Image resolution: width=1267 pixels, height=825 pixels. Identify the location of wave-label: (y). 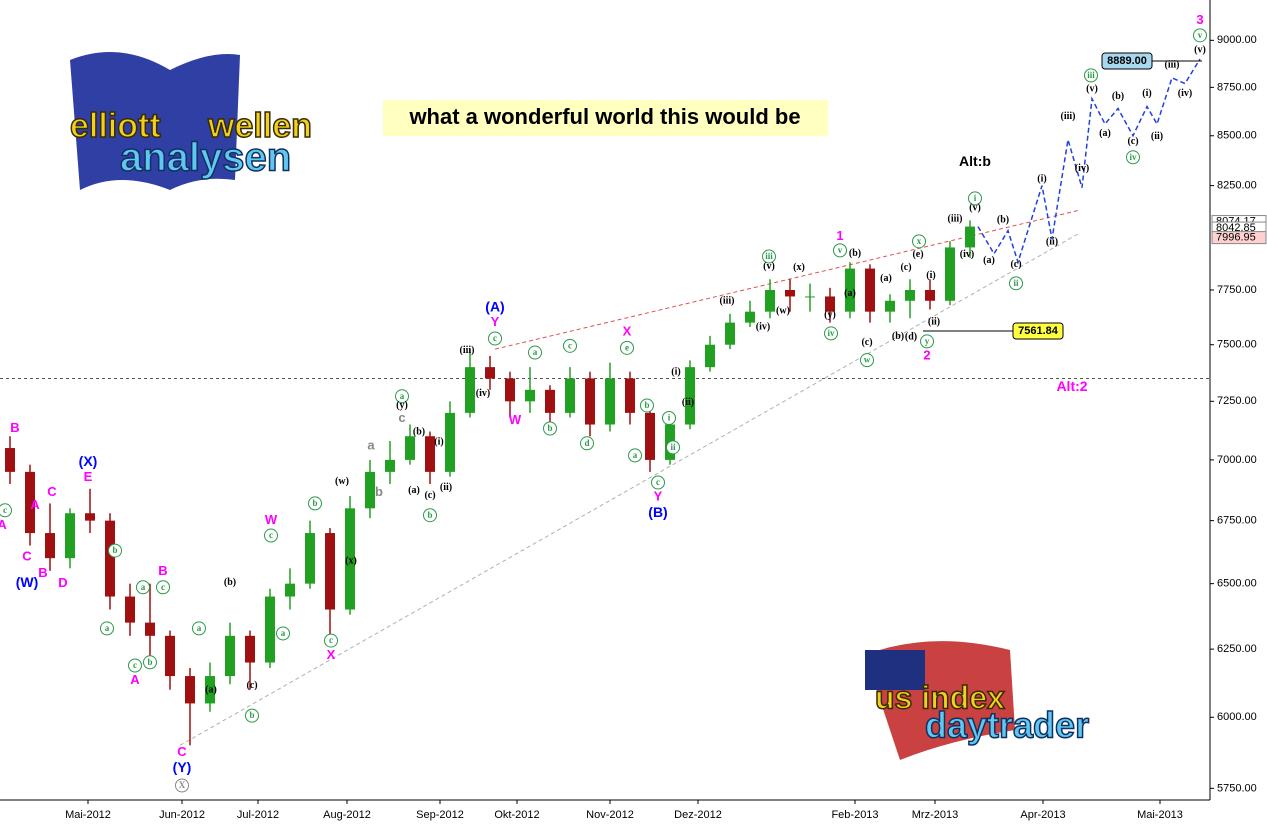
(402, 405).